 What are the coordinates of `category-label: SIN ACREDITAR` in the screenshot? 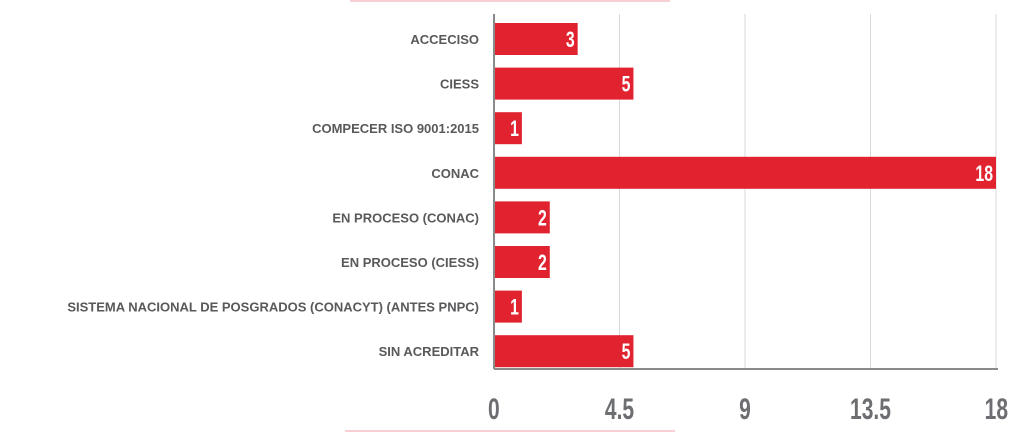 It's located at (429, 351).